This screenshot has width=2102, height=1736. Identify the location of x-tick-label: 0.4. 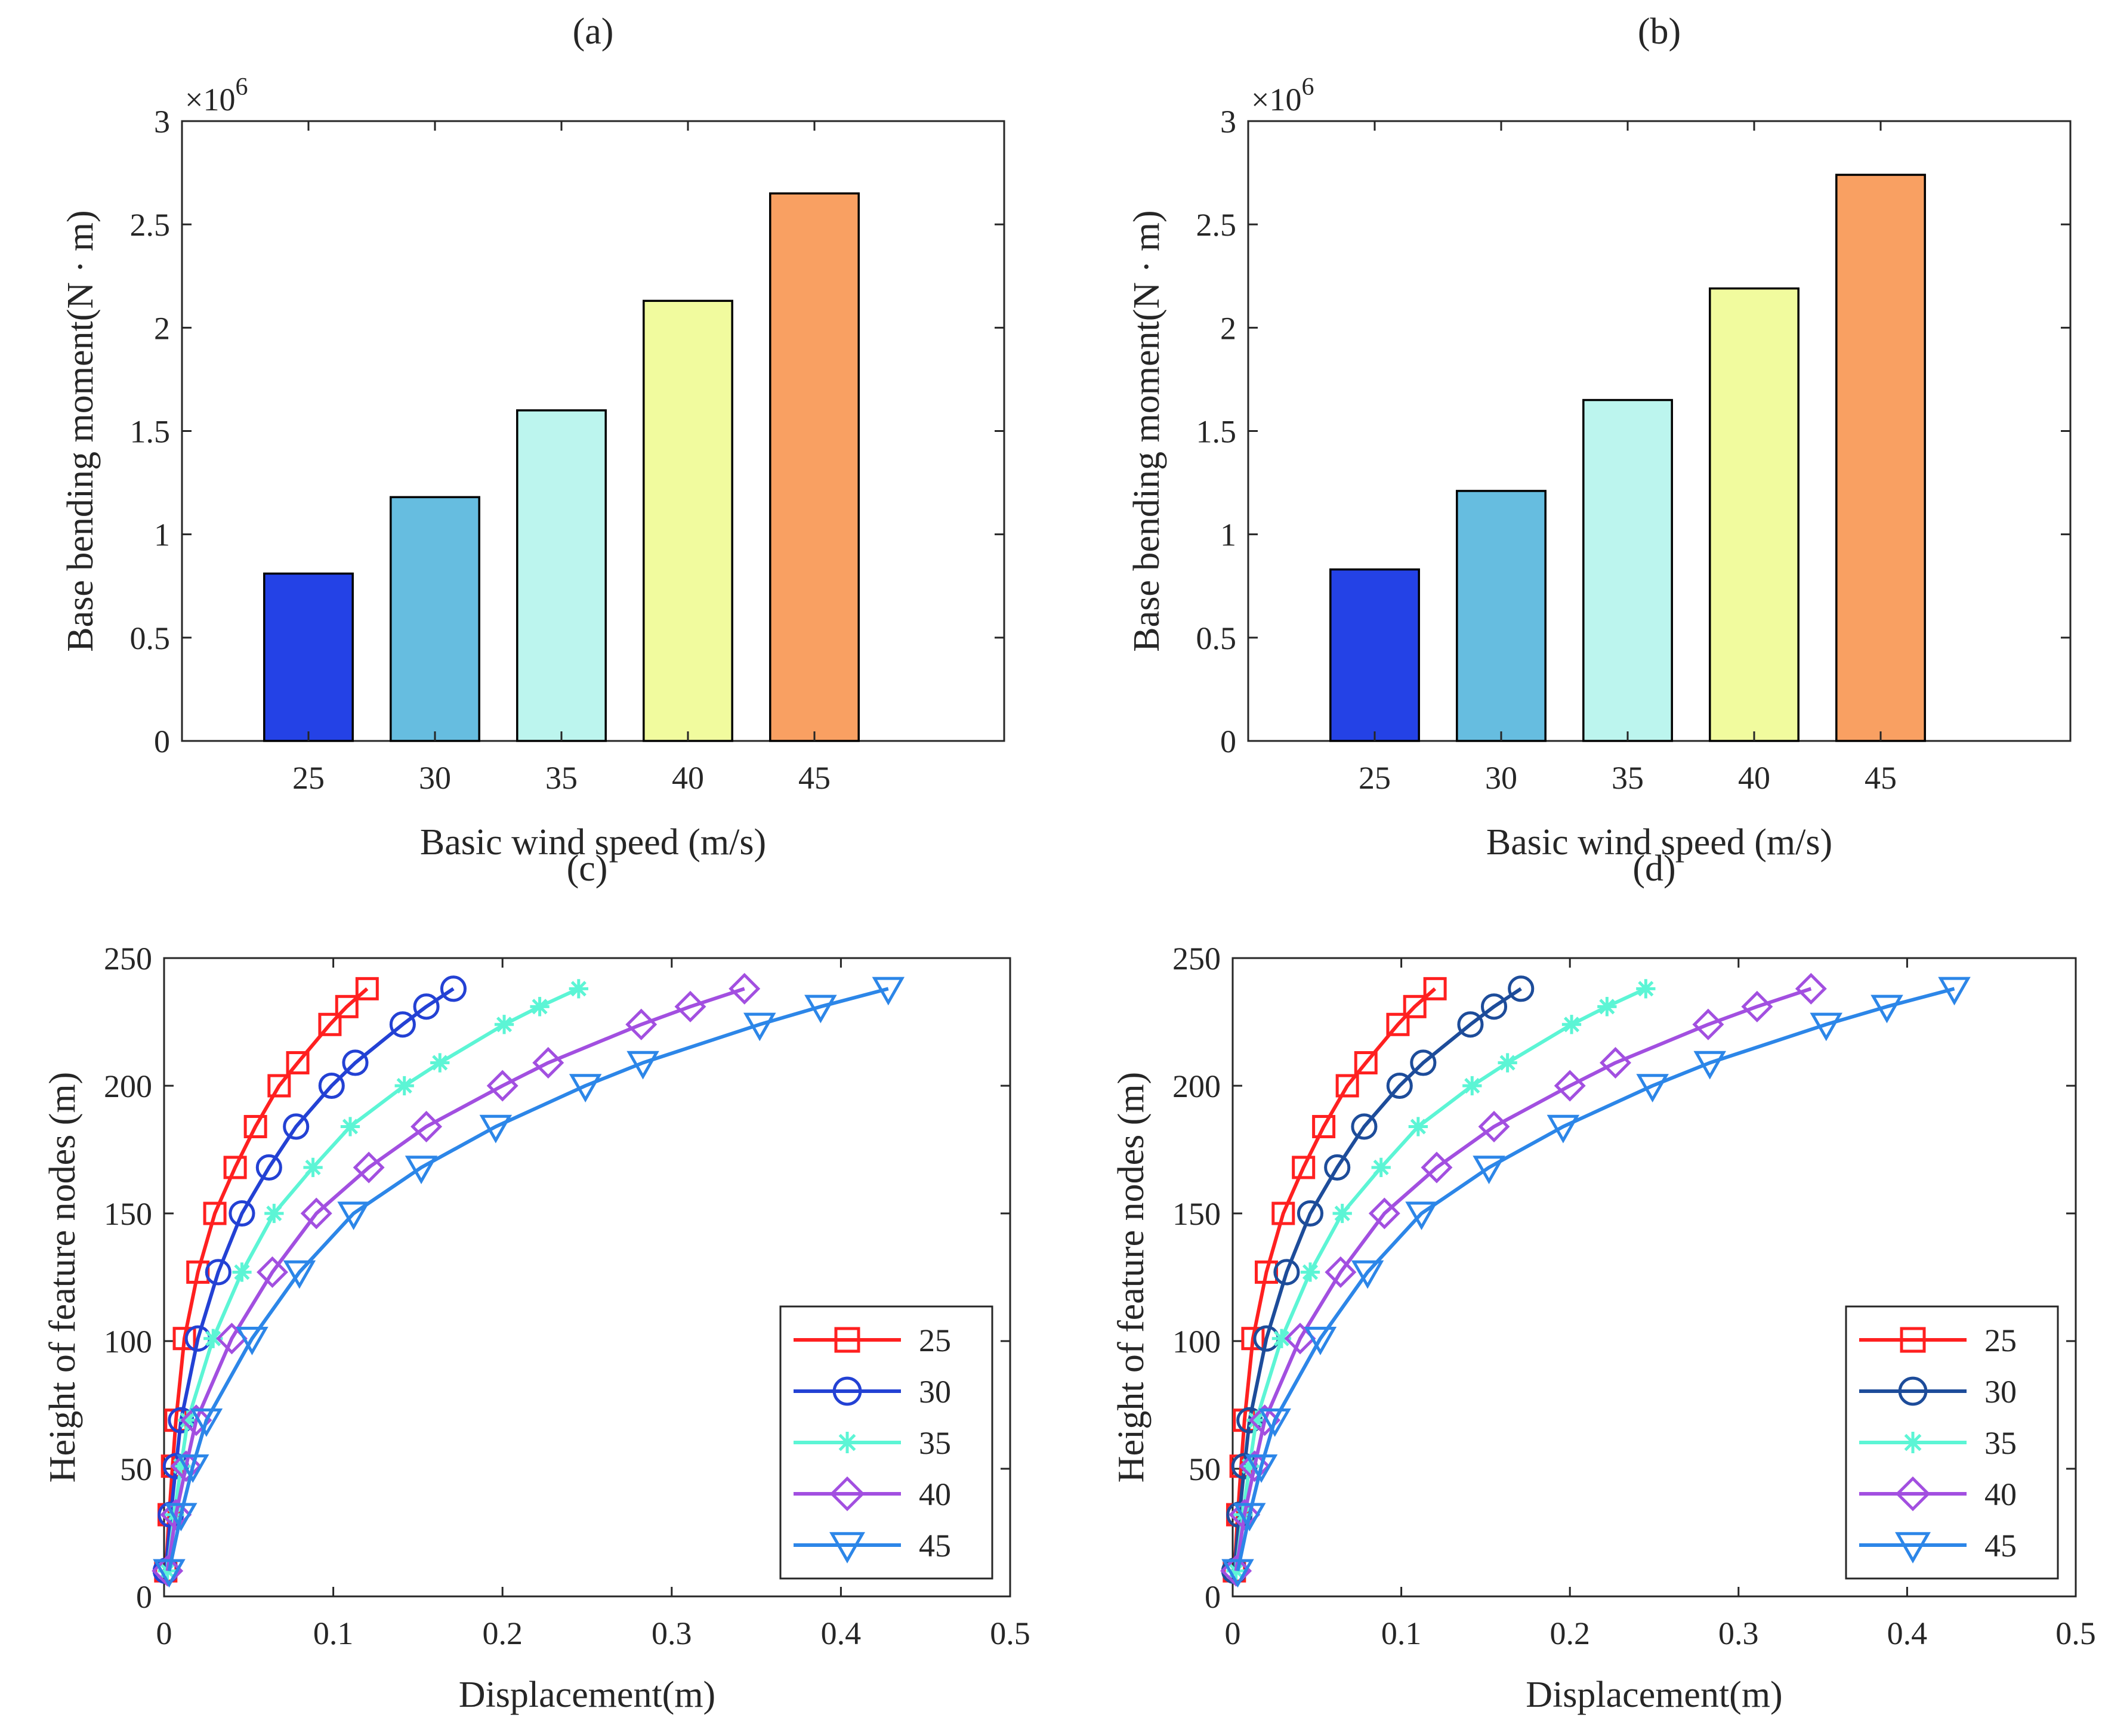
(1908, 1633).